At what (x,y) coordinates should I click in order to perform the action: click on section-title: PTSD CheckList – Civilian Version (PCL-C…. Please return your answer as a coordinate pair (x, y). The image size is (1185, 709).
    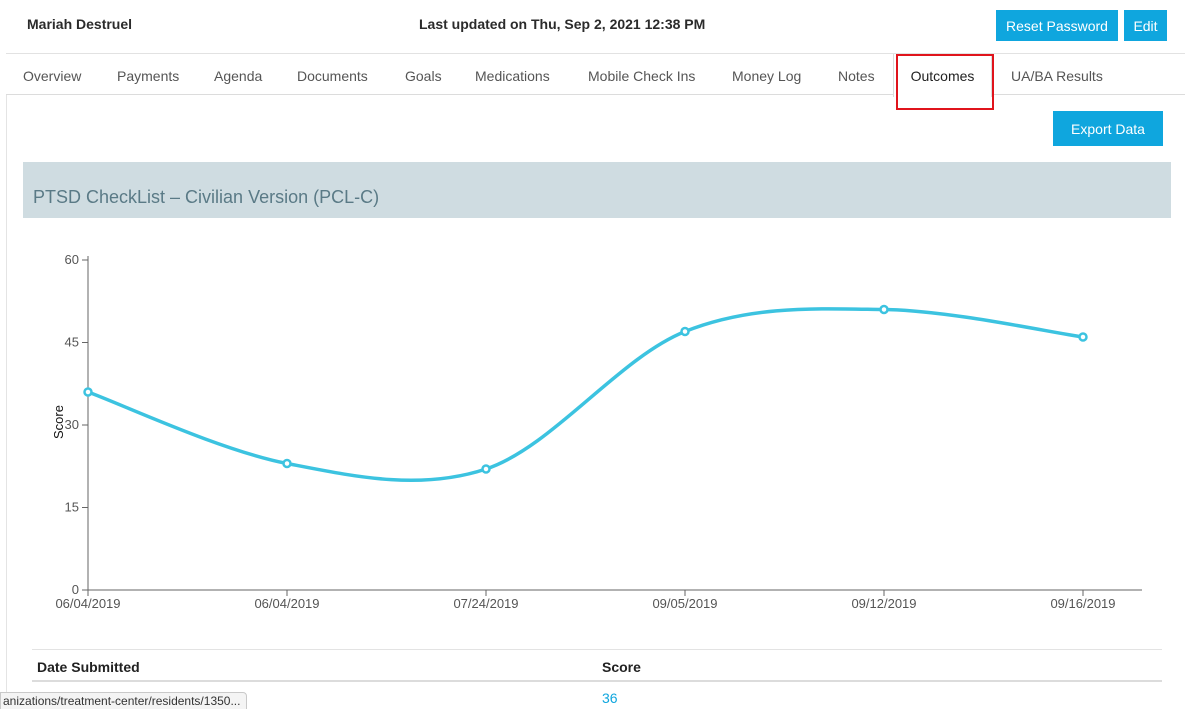
    Looking at the image, I should click on (206, 197).